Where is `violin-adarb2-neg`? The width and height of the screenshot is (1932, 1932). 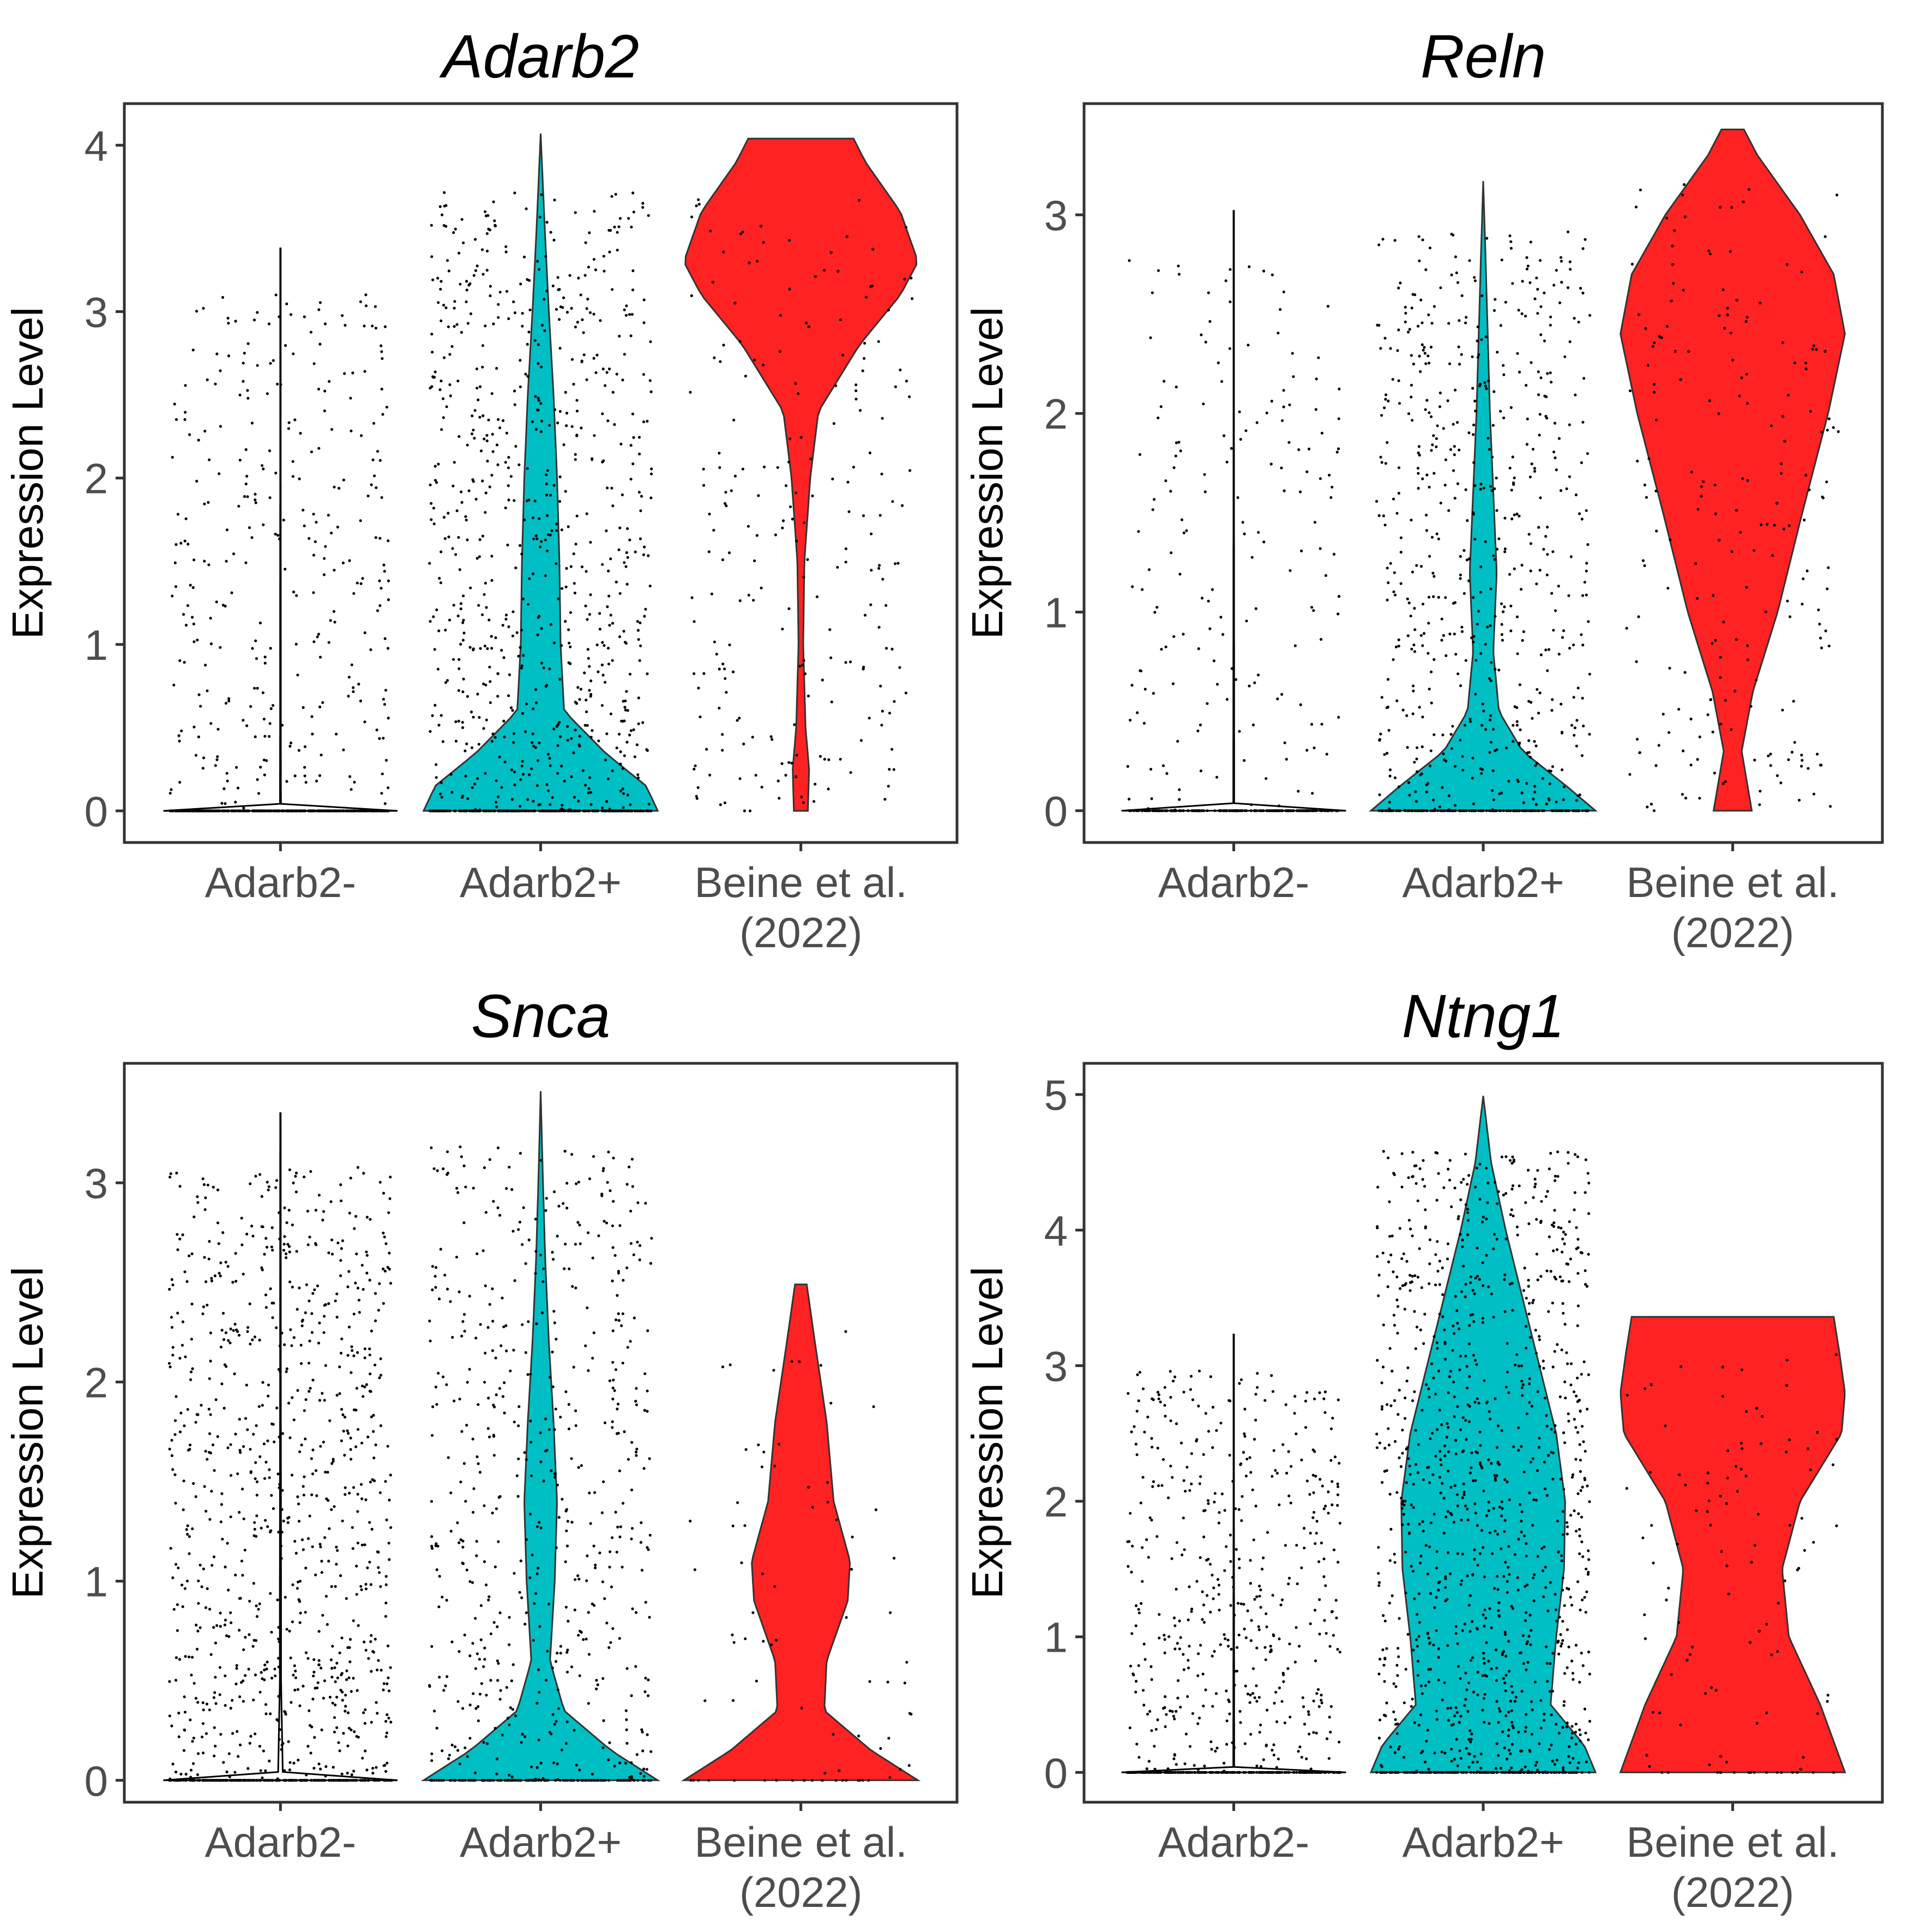 violin-adarb2-neg is located at coordinates (1233, 511).